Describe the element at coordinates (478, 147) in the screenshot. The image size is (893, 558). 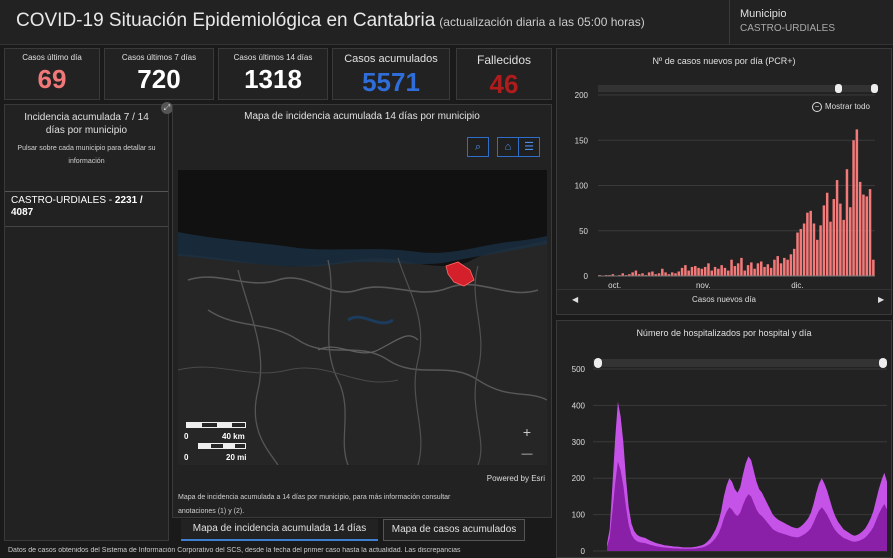
I see `search-icon: ⌕` at that location.